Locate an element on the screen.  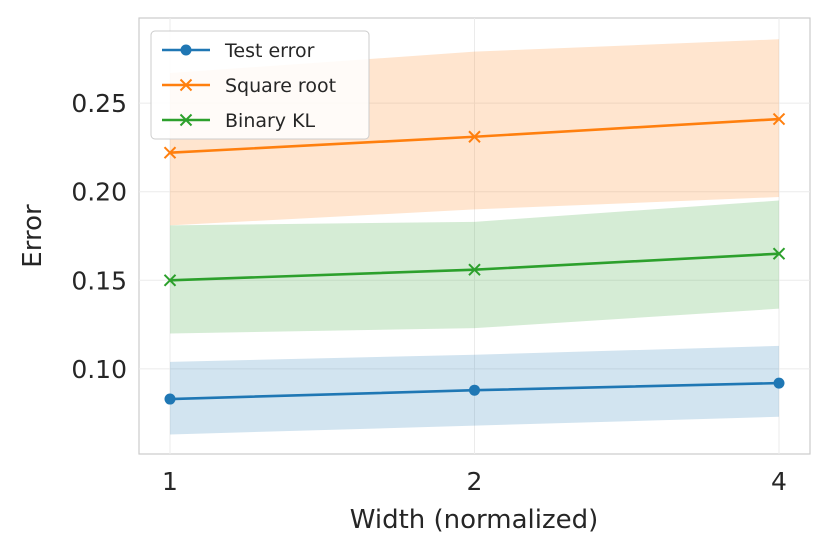
y-axis-label: Error is located at coordinates (33, 236).